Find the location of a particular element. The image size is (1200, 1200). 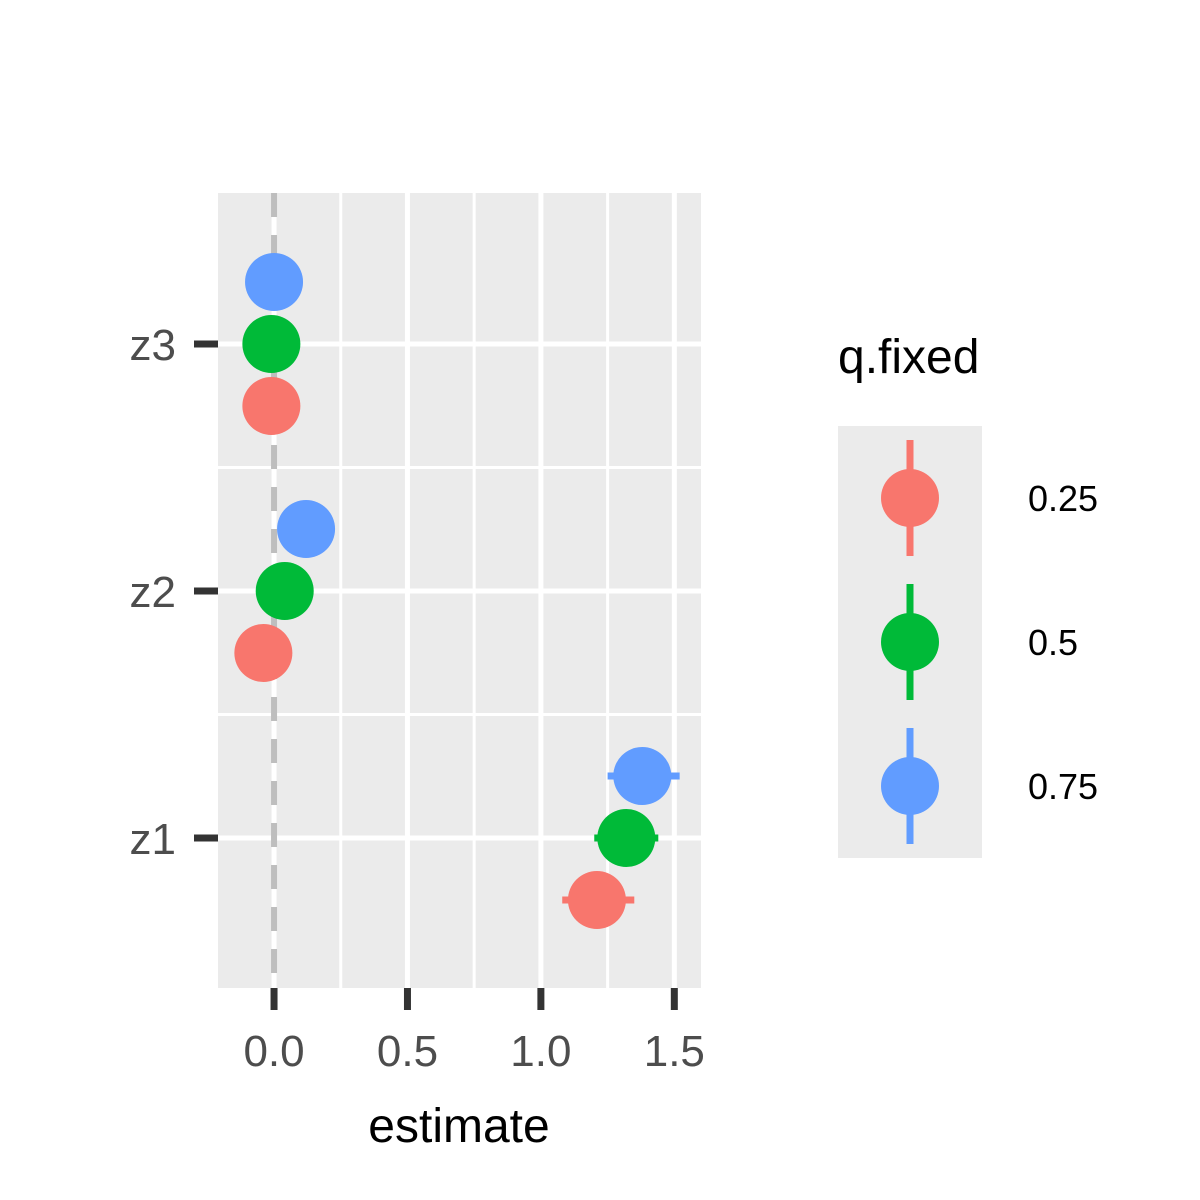

legend-item-q0.25: 0.25 is located at coordinates (989, 498).